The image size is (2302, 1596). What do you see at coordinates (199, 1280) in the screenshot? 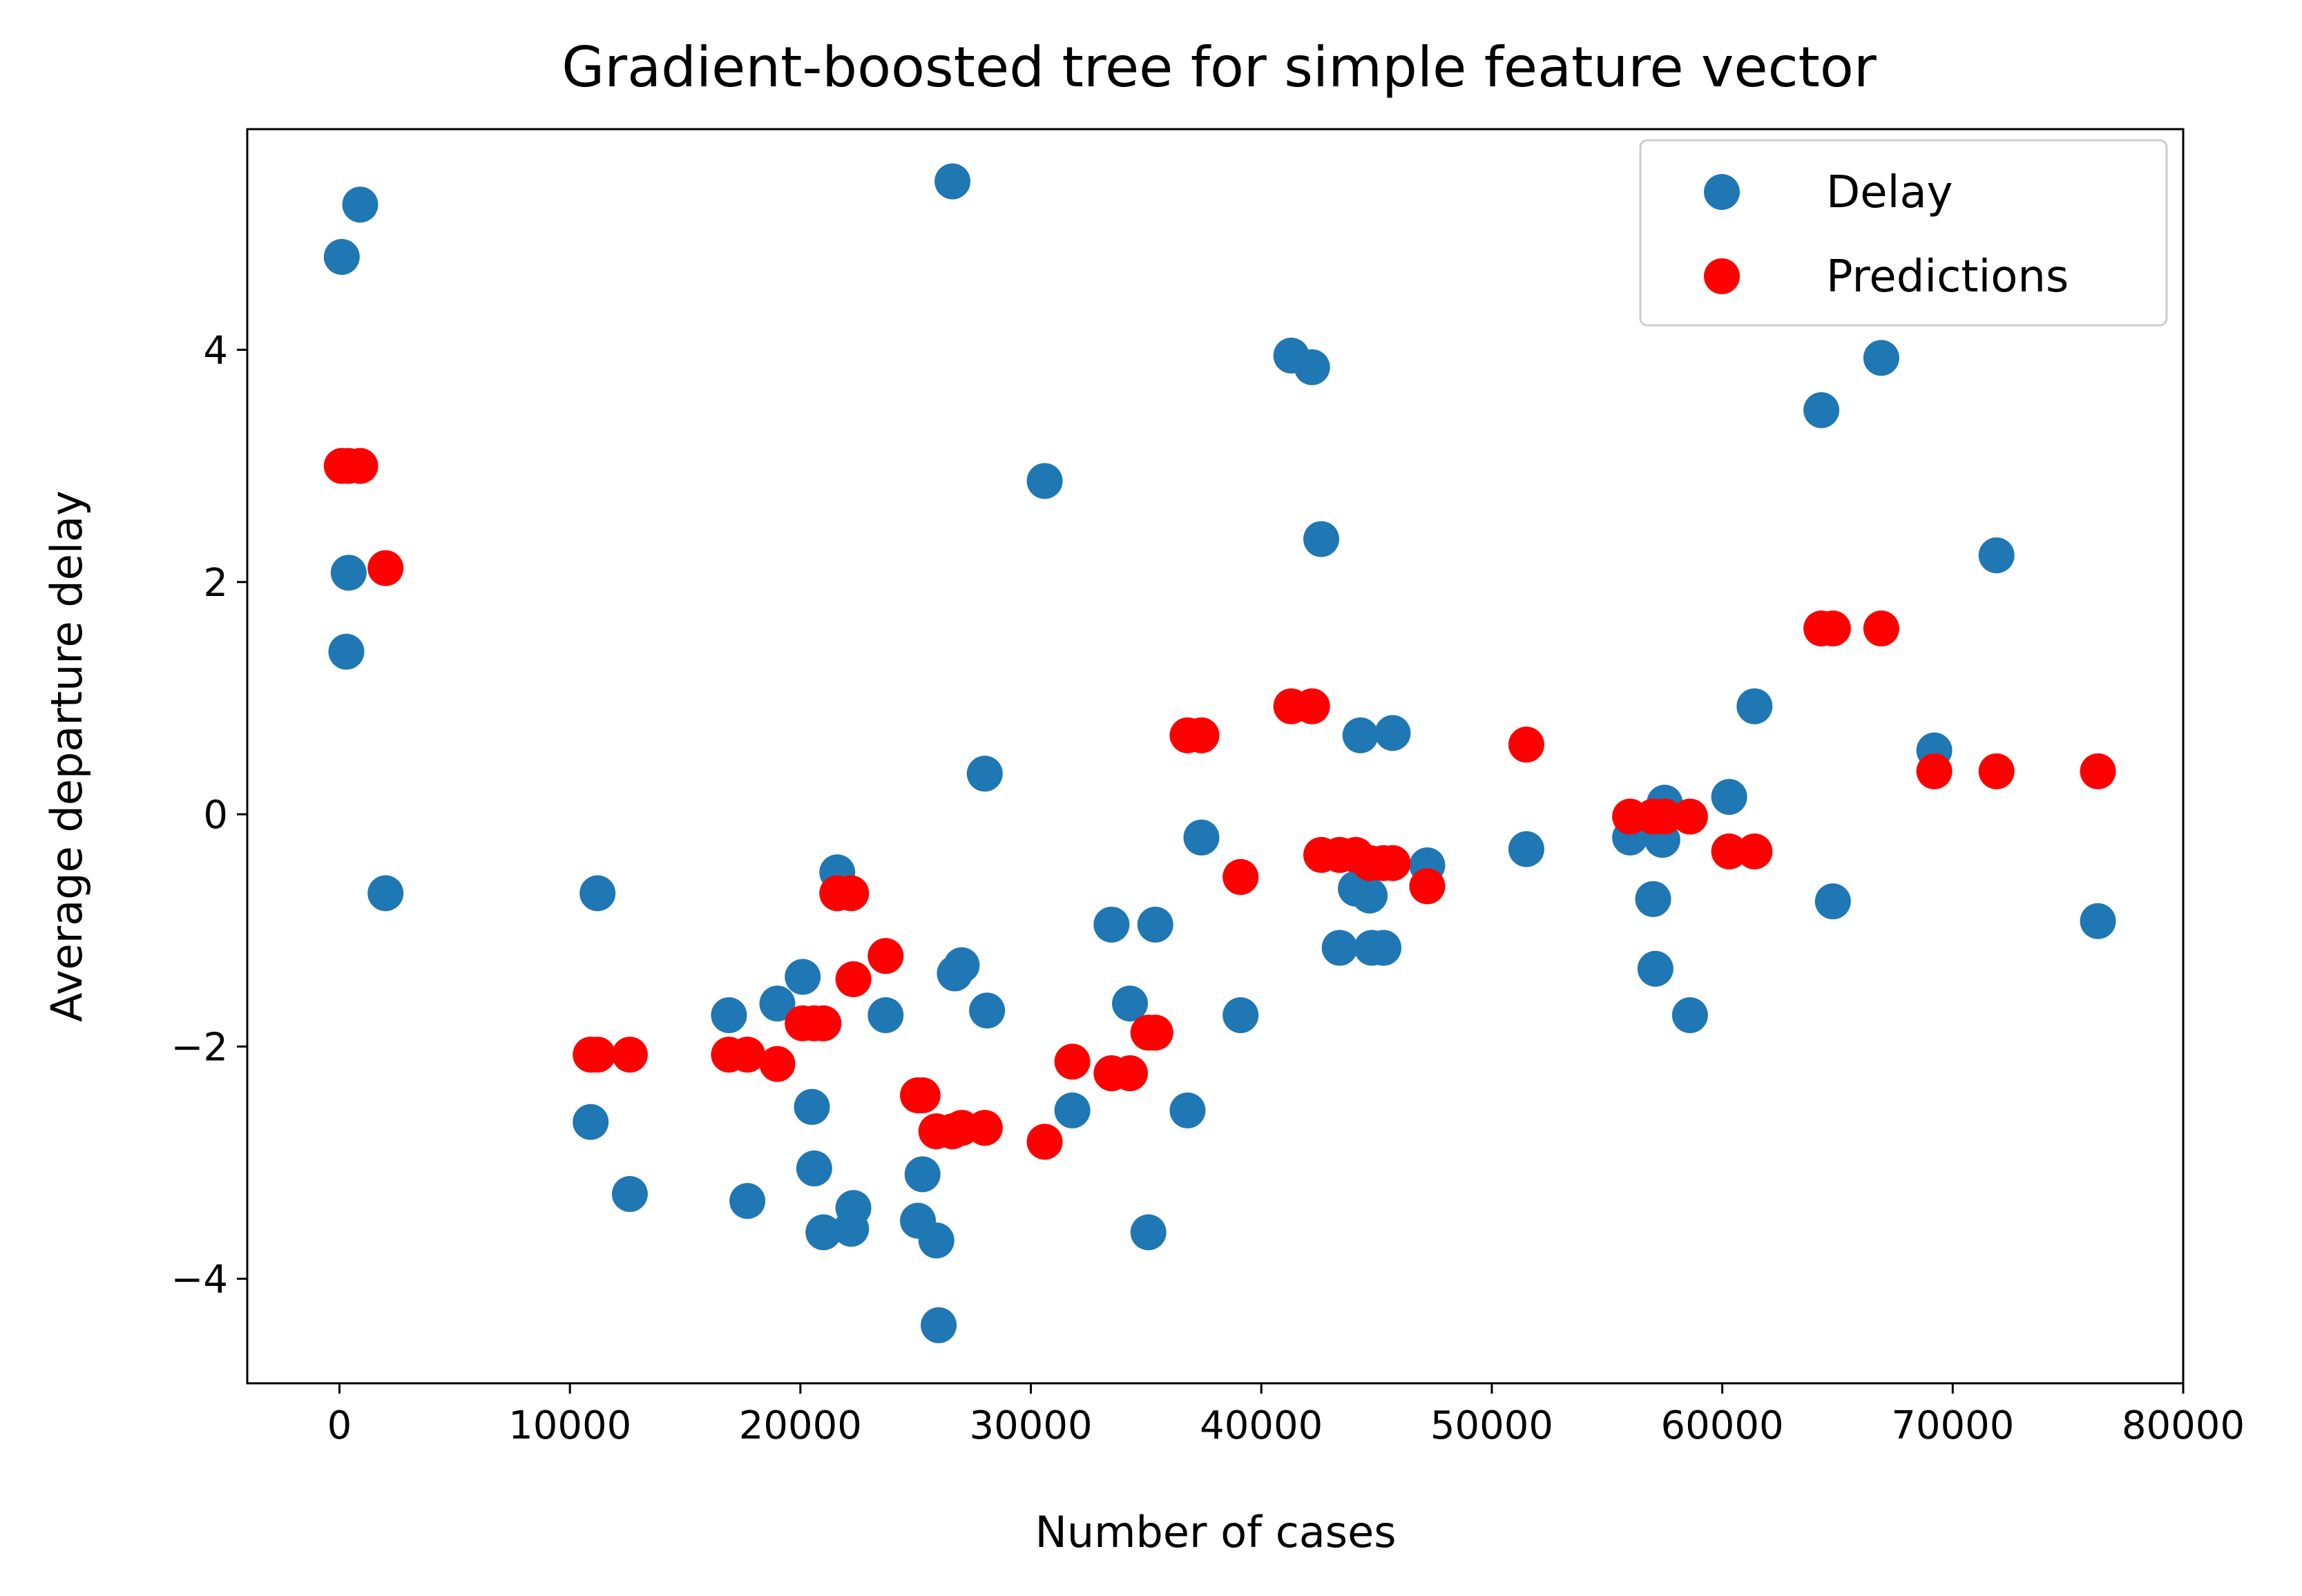
I see `y-tick-label: −4` at bounding box center [199, 1280].